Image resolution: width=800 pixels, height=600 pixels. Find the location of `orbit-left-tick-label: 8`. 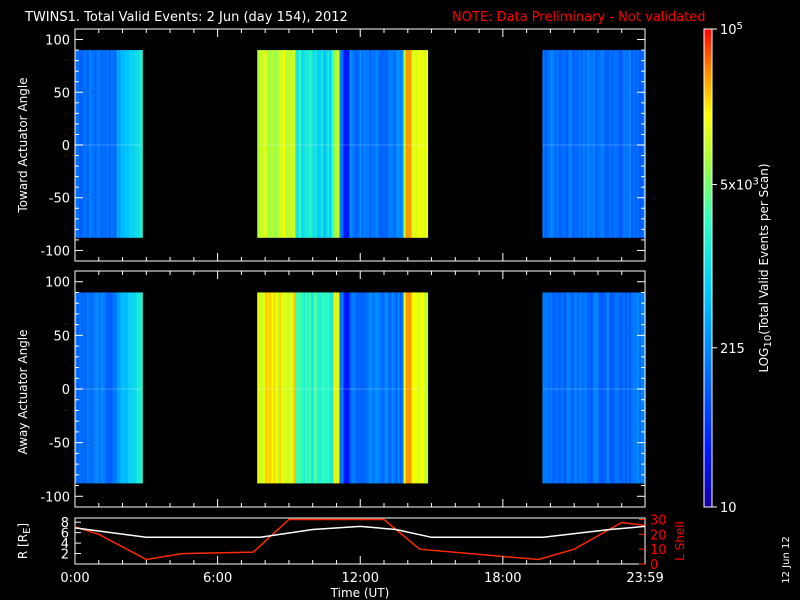

orbit-left-tick-label: 8 is located at coordinates (65, 523).